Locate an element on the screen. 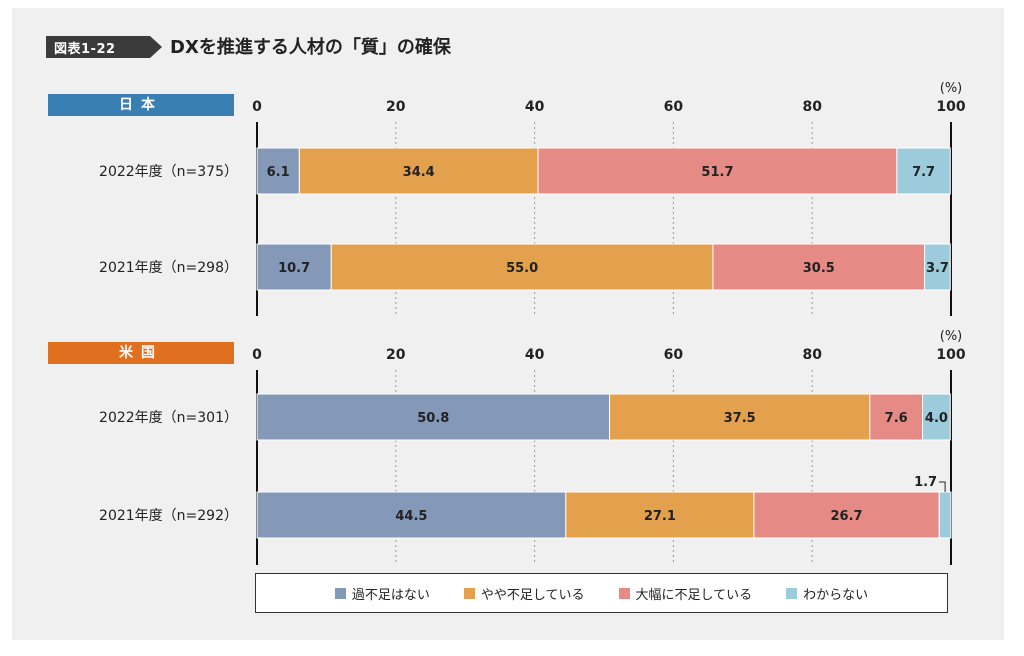 Image resolution: width=1024 pixels, height=656 pixels. legend-label: 過不足はない is located at coordinates (390, 595).